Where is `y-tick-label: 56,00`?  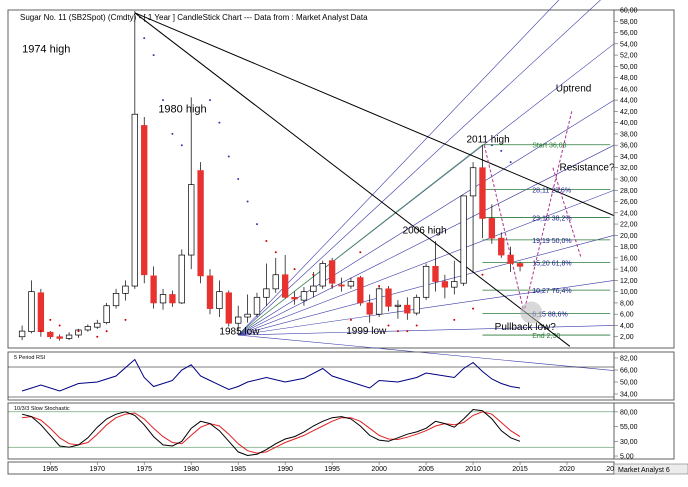 y-tick-label: 56,00 is located at coordinates (629, 33).